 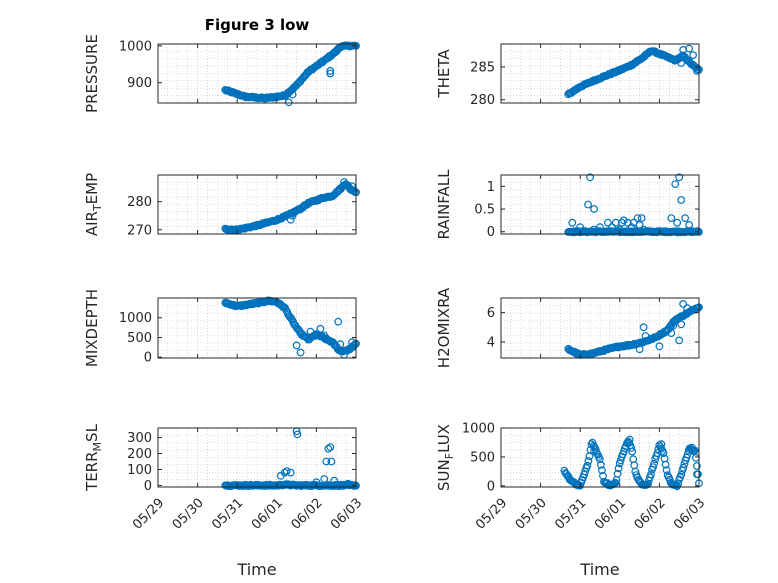 I want to click on x-tick-label: 05/31, so click(x=227, y=514).